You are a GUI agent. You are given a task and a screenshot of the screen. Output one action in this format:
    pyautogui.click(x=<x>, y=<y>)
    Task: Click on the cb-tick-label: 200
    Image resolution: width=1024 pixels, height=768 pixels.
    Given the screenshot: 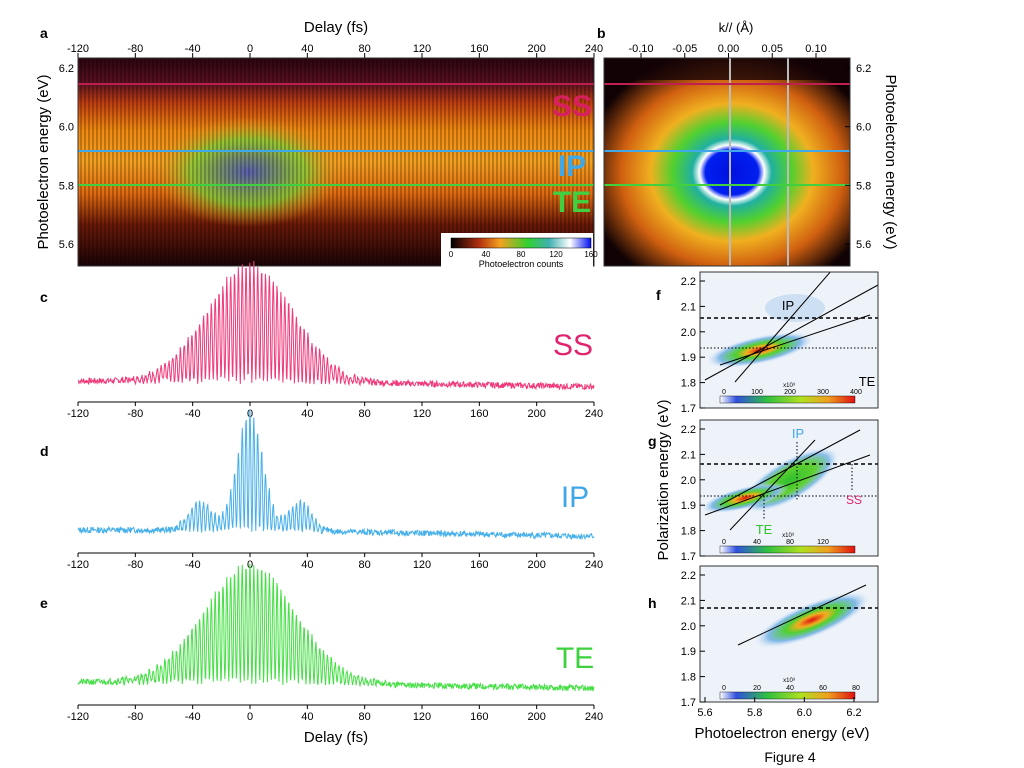 What is the action you would take?
    pyautogui.click(x=790, y=392)
    